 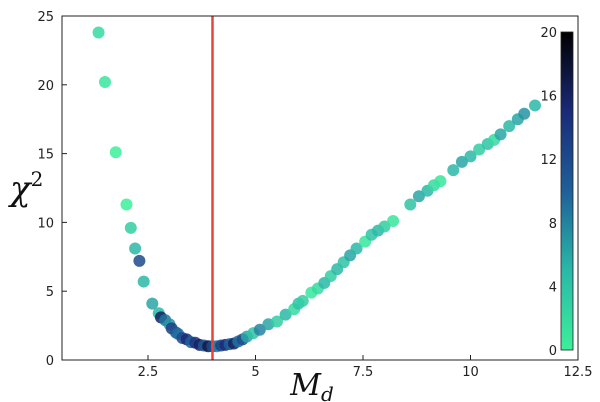 What do you see at coordinates (45, 86) in the screenshot?
I see `y-tick-label: 20` at bounding box center [45, 86].